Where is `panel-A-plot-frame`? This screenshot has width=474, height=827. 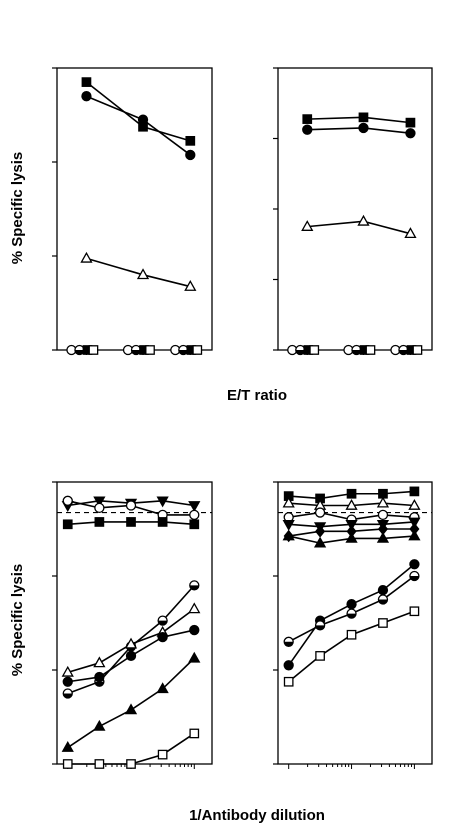
panel-A-plot-frame is located at coordinates (134, 209).